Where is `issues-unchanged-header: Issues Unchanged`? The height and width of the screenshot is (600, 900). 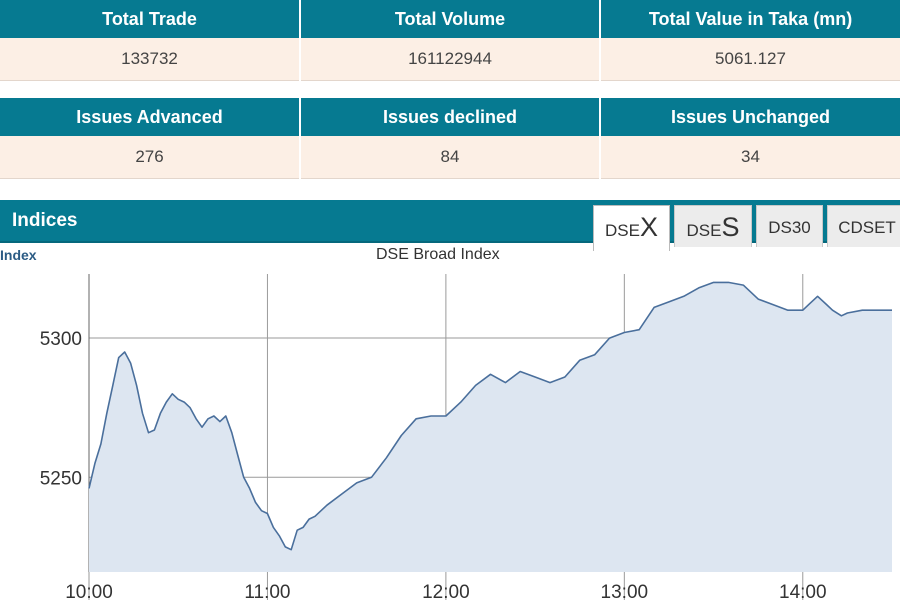 issues-unchanged-header: Issues Unchanged is located at coordinates (750, 117).